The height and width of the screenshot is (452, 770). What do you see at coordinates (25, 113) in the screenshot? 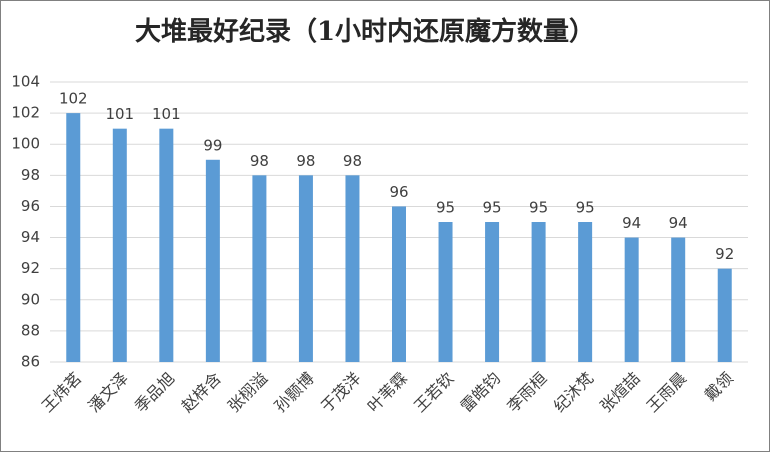
I see `y-tick-label: 102` at bounding box center [25, 113].